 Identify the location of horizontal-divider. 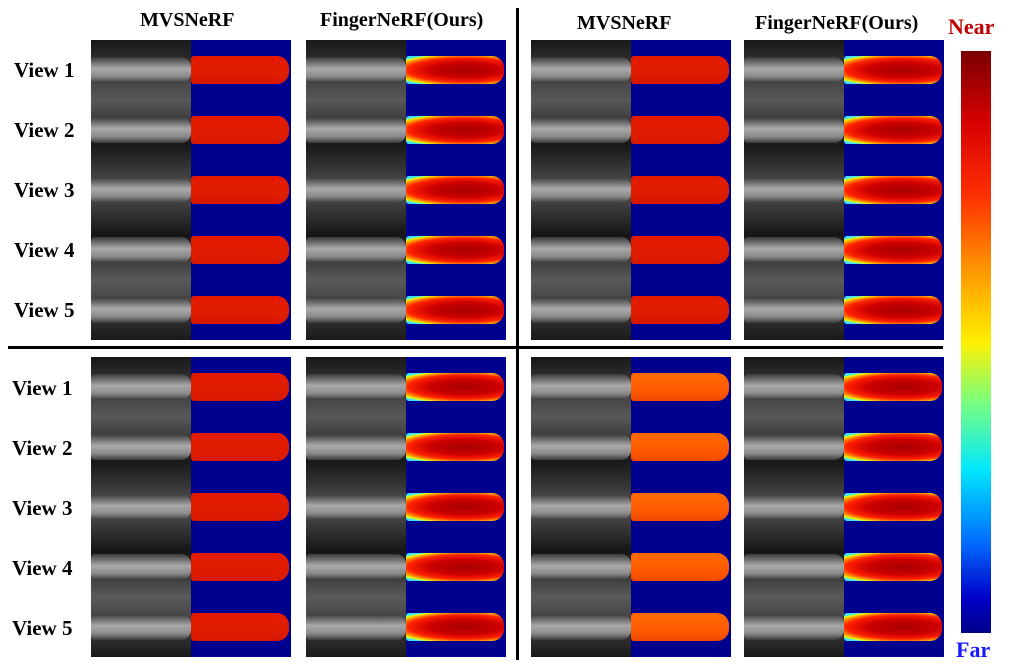
(475, 347).